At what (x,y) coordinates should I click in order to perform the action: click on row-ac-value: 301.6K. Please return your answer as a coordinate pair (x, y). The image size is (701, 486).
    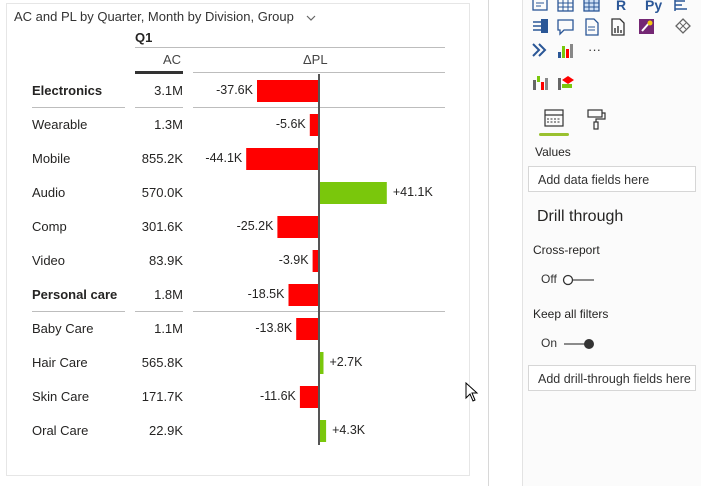
    Looking at the image, I should click on (162, 226).